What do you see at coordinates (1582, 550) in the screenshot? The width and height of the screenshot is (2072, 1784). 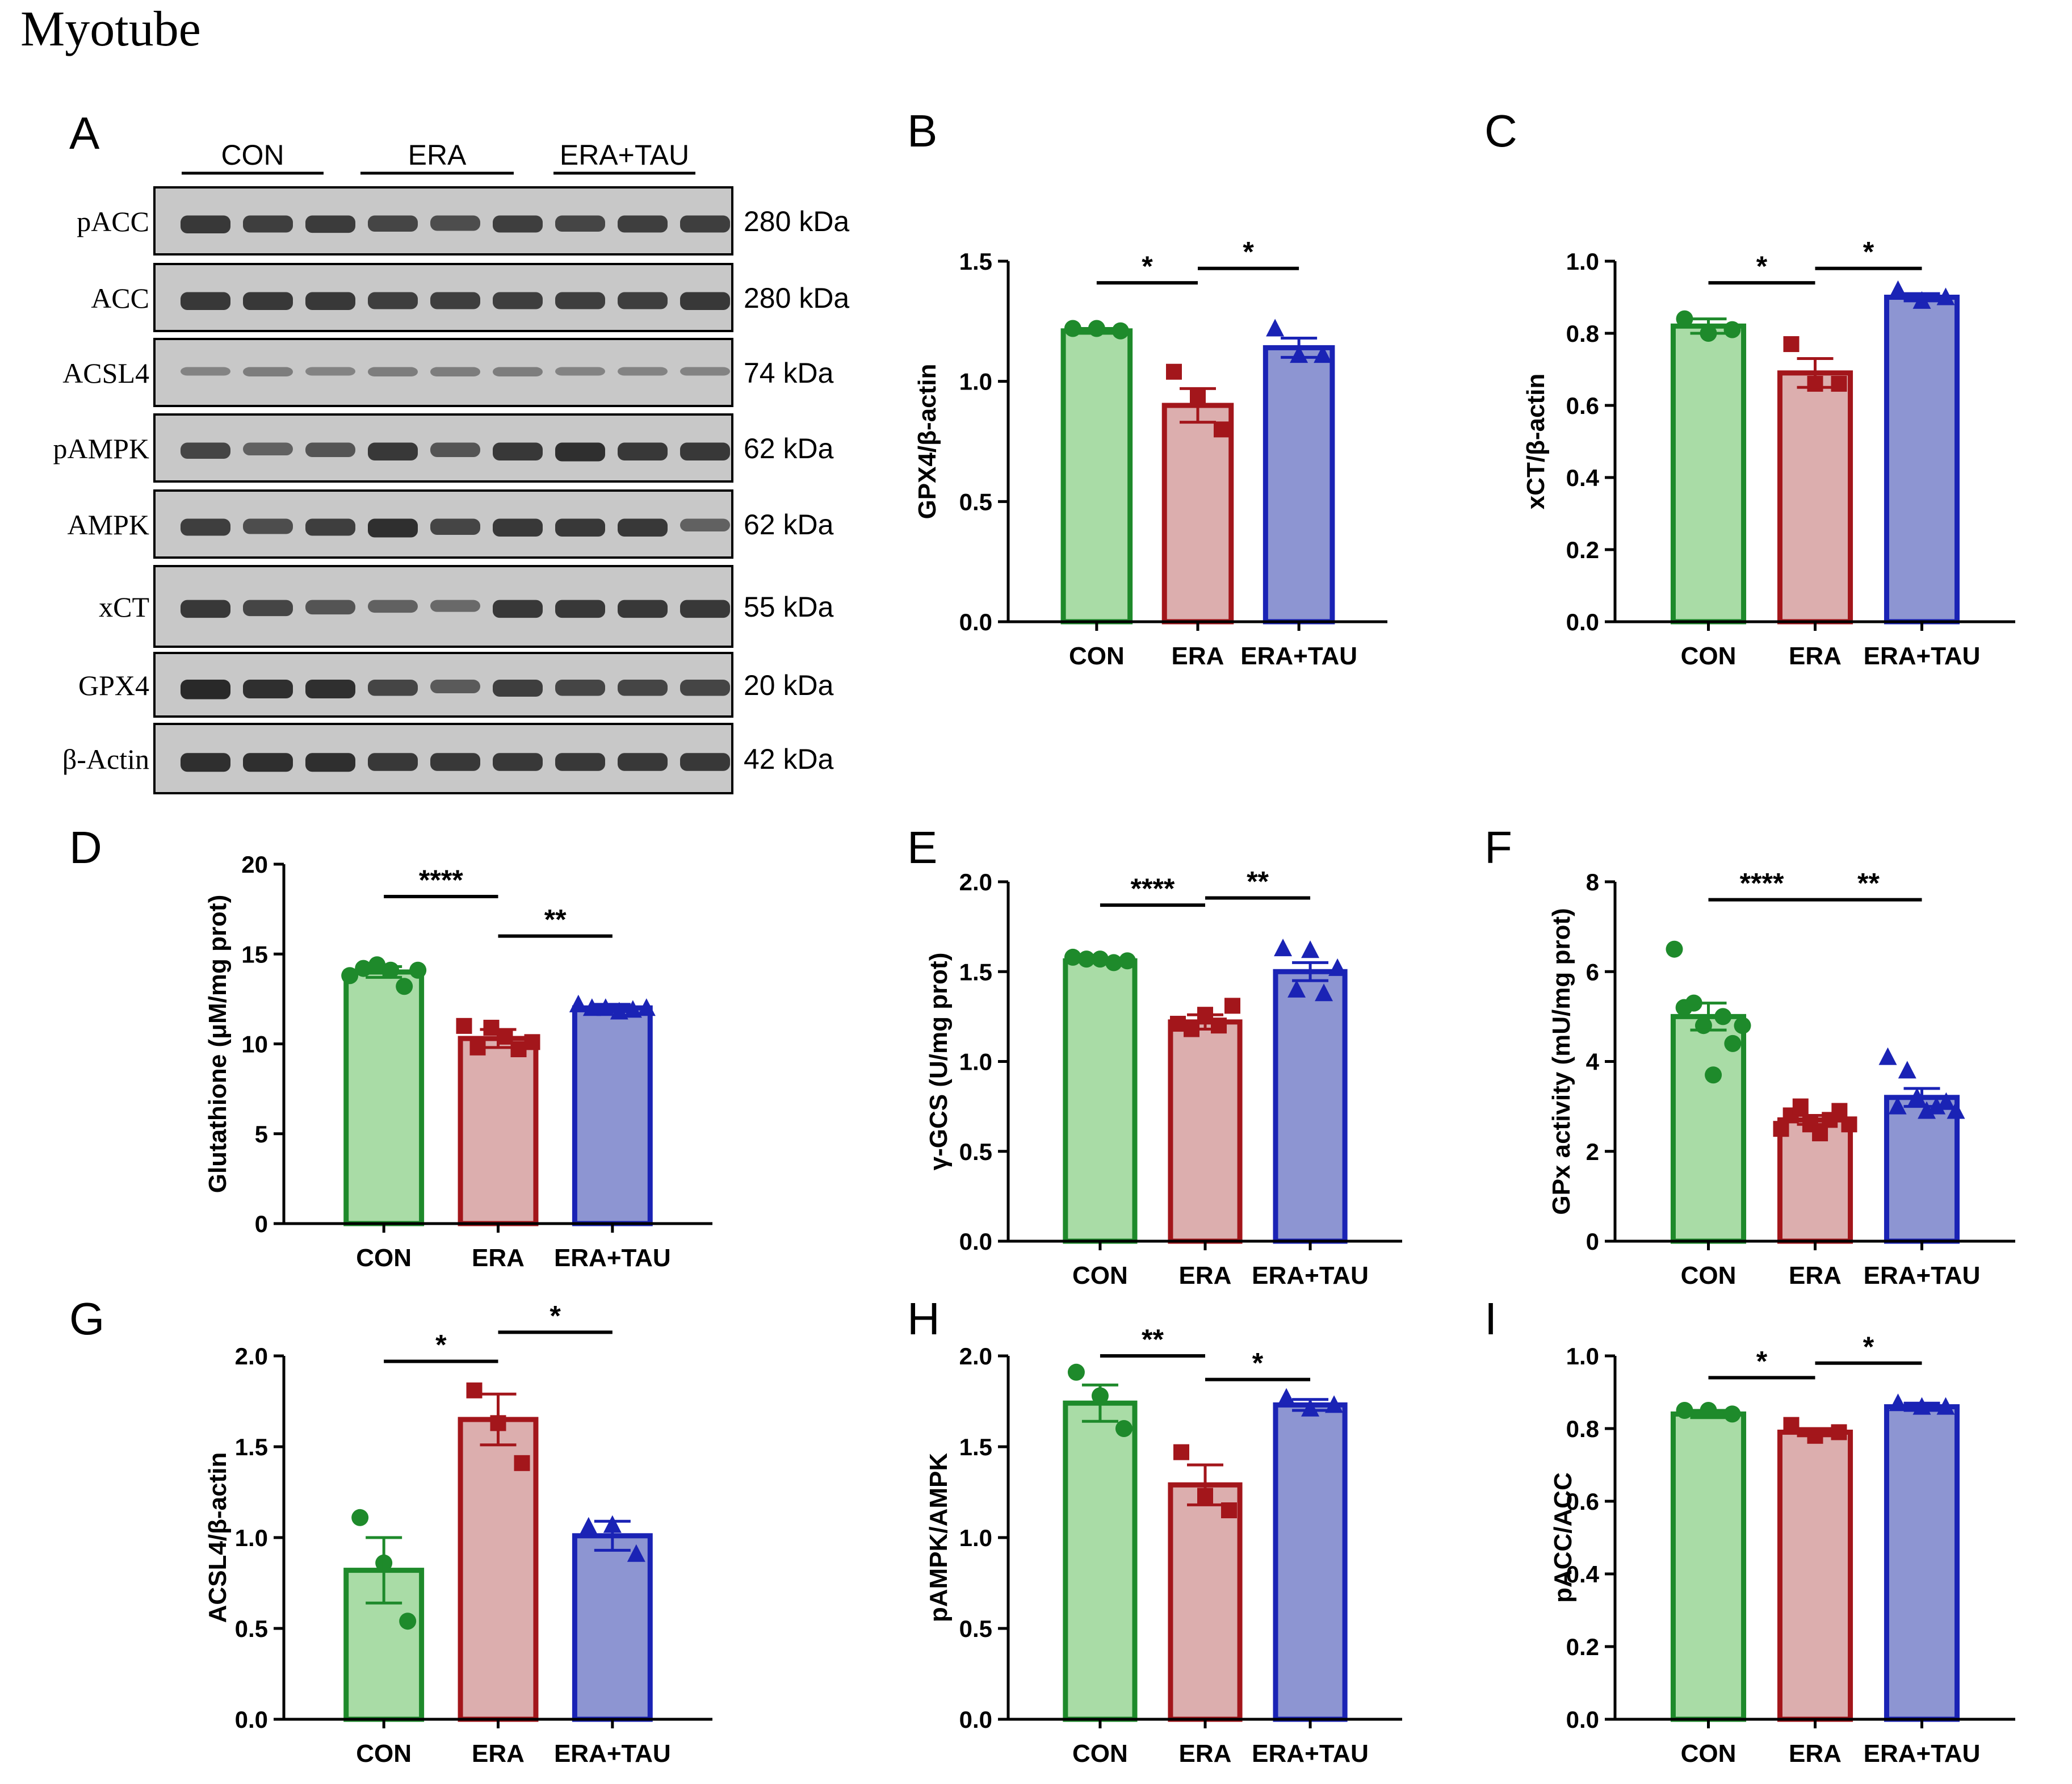 I see `y-tick-label: 0.2` at bounding box center [1582, 550].